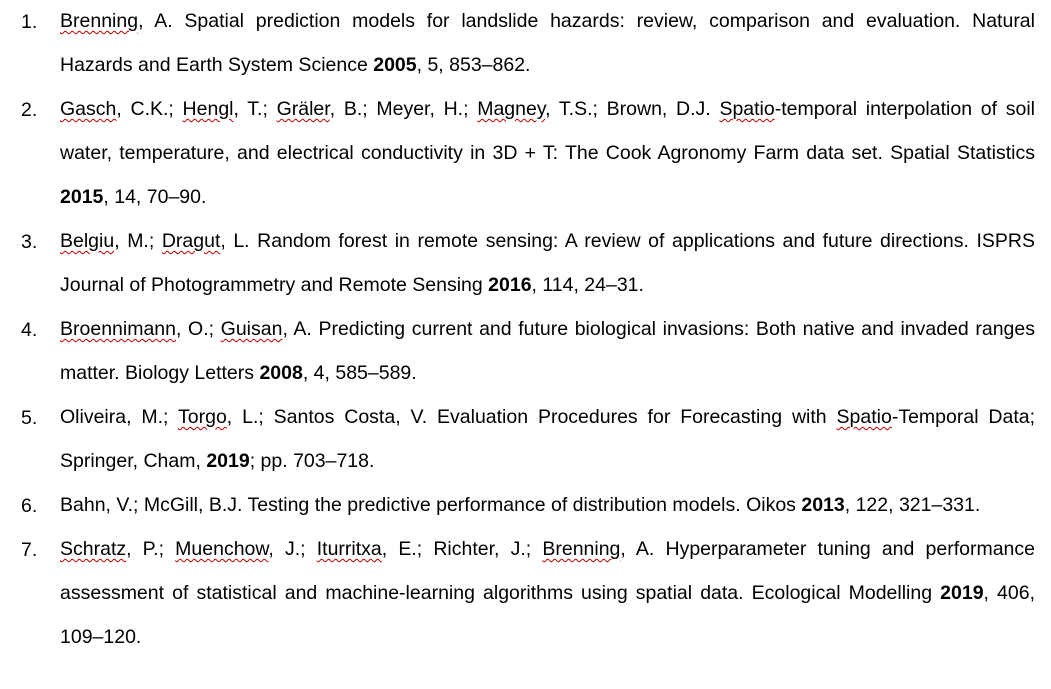 Image resolution: width=1051 pixels, height=689 pixels. I want to click on reference-text-segment: Oliveira, M.;, so click(119, 417).